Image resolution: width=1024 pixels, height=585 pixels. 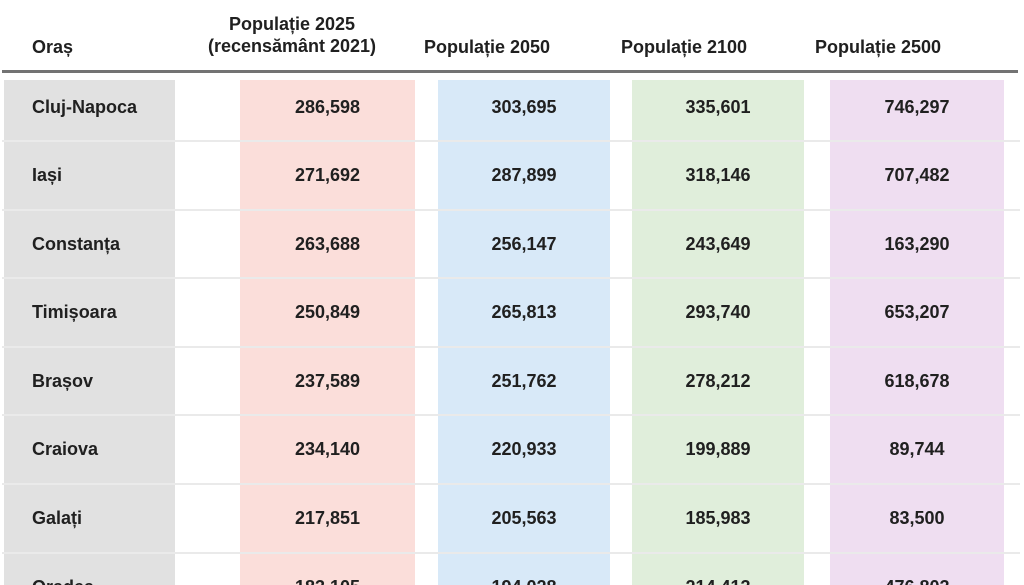 What do you see at coordinates (327, 449) in the screenshot?
I see `population-2025-cell: 234,140` at bounding box center [327, 449].